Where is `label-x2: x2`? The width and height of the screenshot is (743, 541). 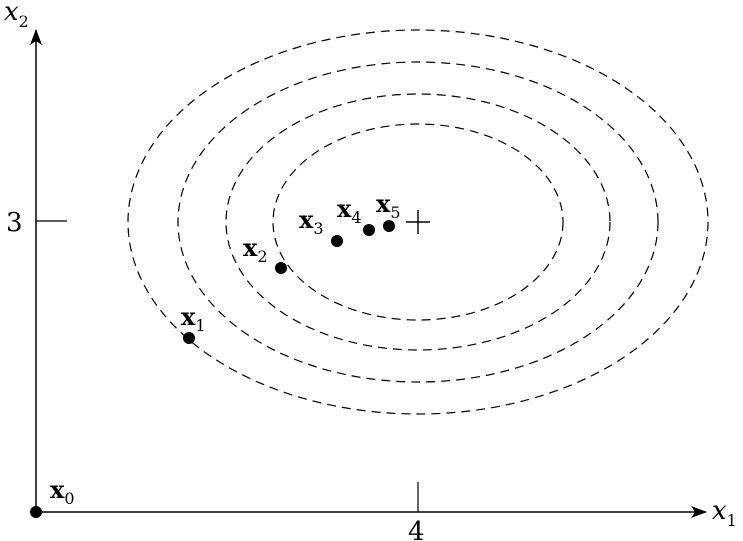 label-x2: x2 is located at coordinates (255, 249).